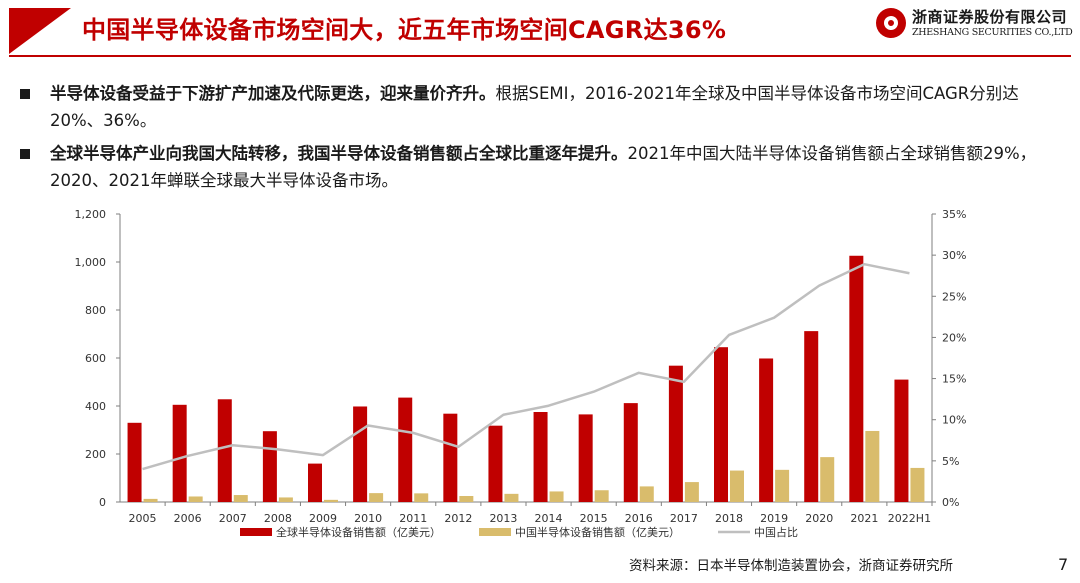 The height and width of the screenshot is (583, 1080). I want to click on bar-global-2017, so click(675, 433).